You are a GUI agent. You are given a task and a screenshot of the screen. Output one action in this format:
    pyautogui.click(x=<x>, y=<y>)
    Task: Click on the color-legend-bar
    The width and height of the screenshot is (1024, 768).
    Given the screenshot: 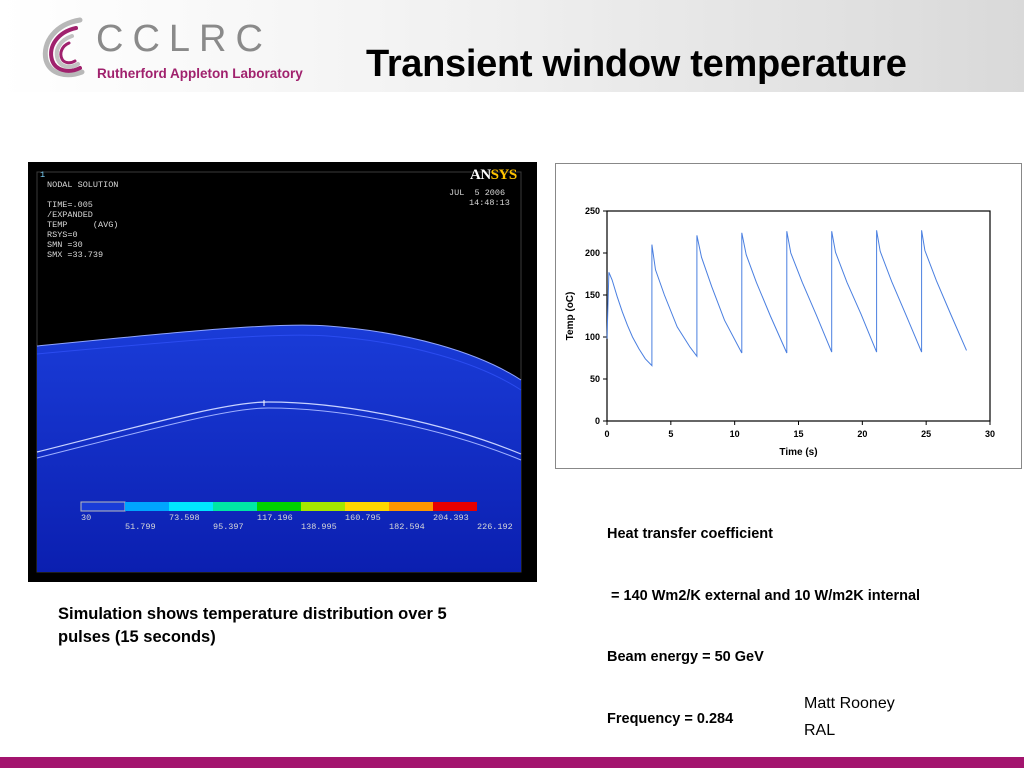 What is the action you would take?
    pyautogui.click(x=278, y=506)
    